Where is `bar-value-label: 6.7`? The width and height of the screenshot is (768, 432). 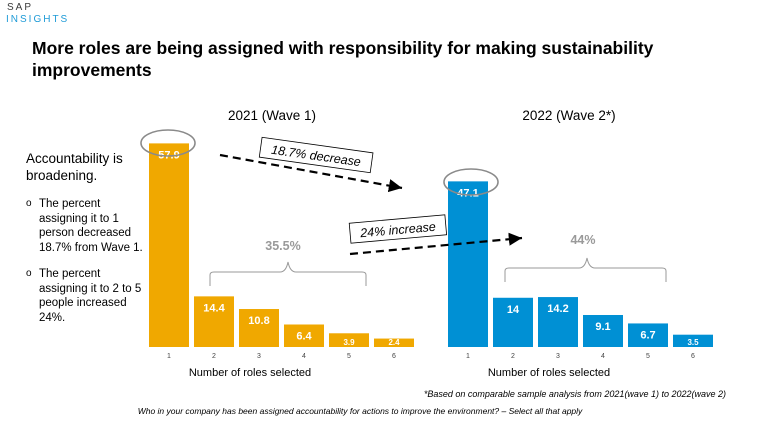 bar-value-label: 6.7 is located at coordinates (647, 335).